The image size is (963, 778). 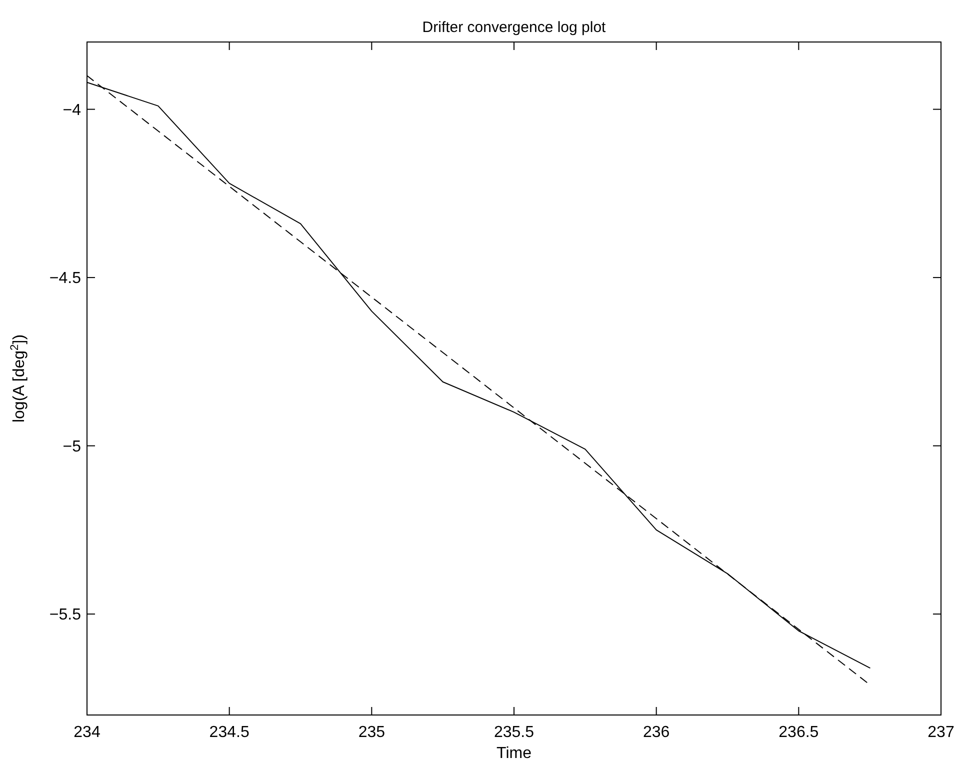 What do you see at coordinates (941, 732) in the screenshot?
I see `x-tick-label: 237` at bounding box center [941, 732].